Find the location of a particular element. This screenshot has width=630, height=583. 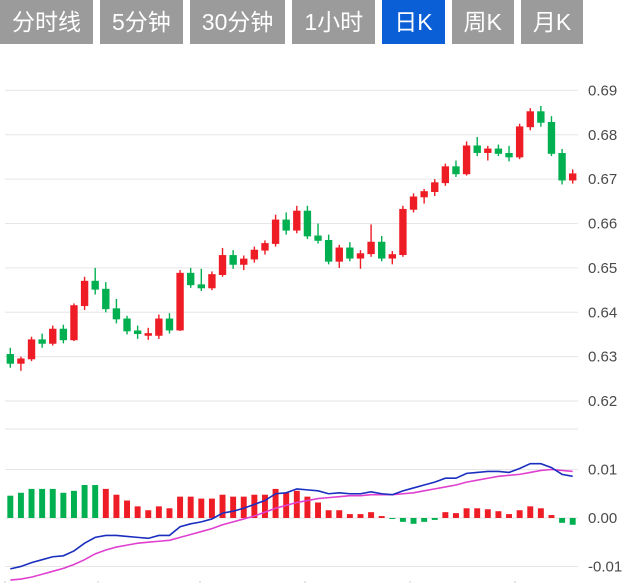

timeframe-tabbar: 分时线 5分钟 30分钟 1小时 日K 周K 月K is located at coordinates (315, 25).